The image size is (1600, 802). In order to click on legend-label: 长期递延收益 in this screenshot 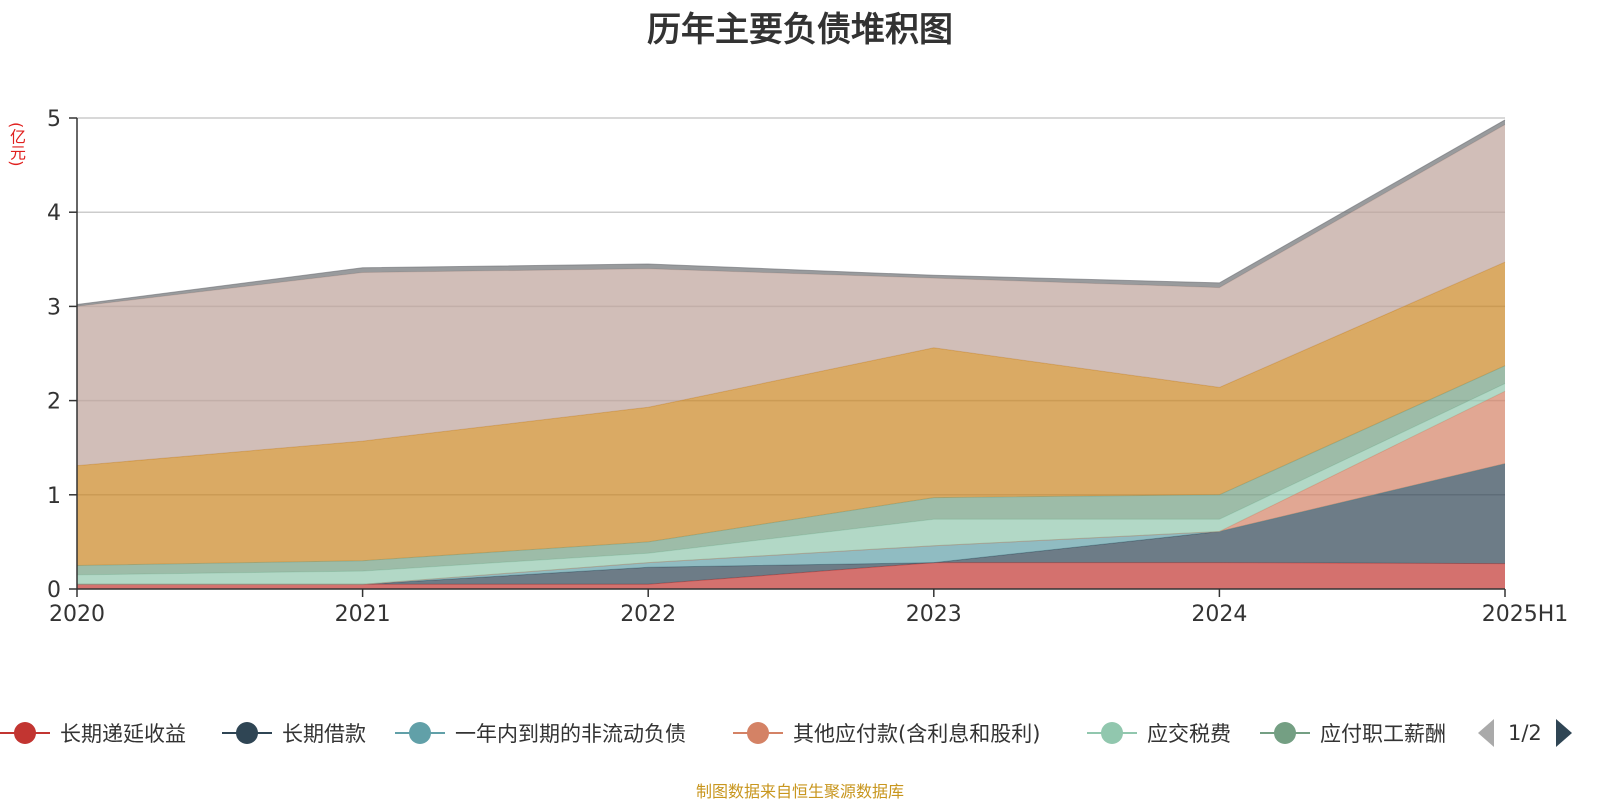, I will do `click(123, 734)`.